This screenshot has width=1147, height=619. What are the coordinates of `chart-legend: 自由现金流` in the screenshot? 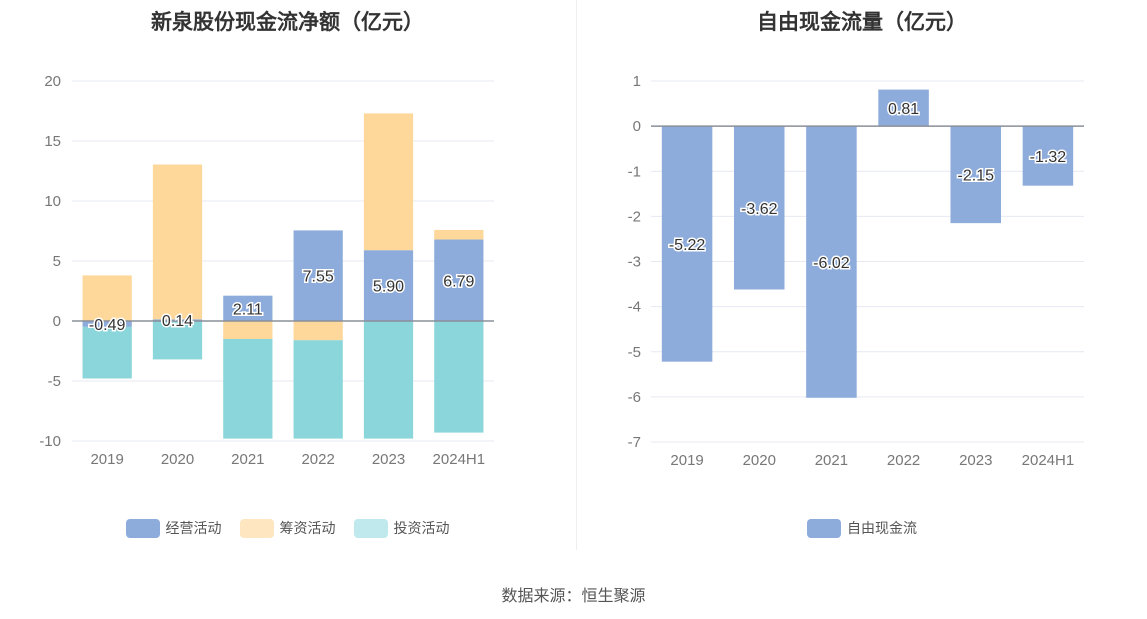 It's located at (862, 528).